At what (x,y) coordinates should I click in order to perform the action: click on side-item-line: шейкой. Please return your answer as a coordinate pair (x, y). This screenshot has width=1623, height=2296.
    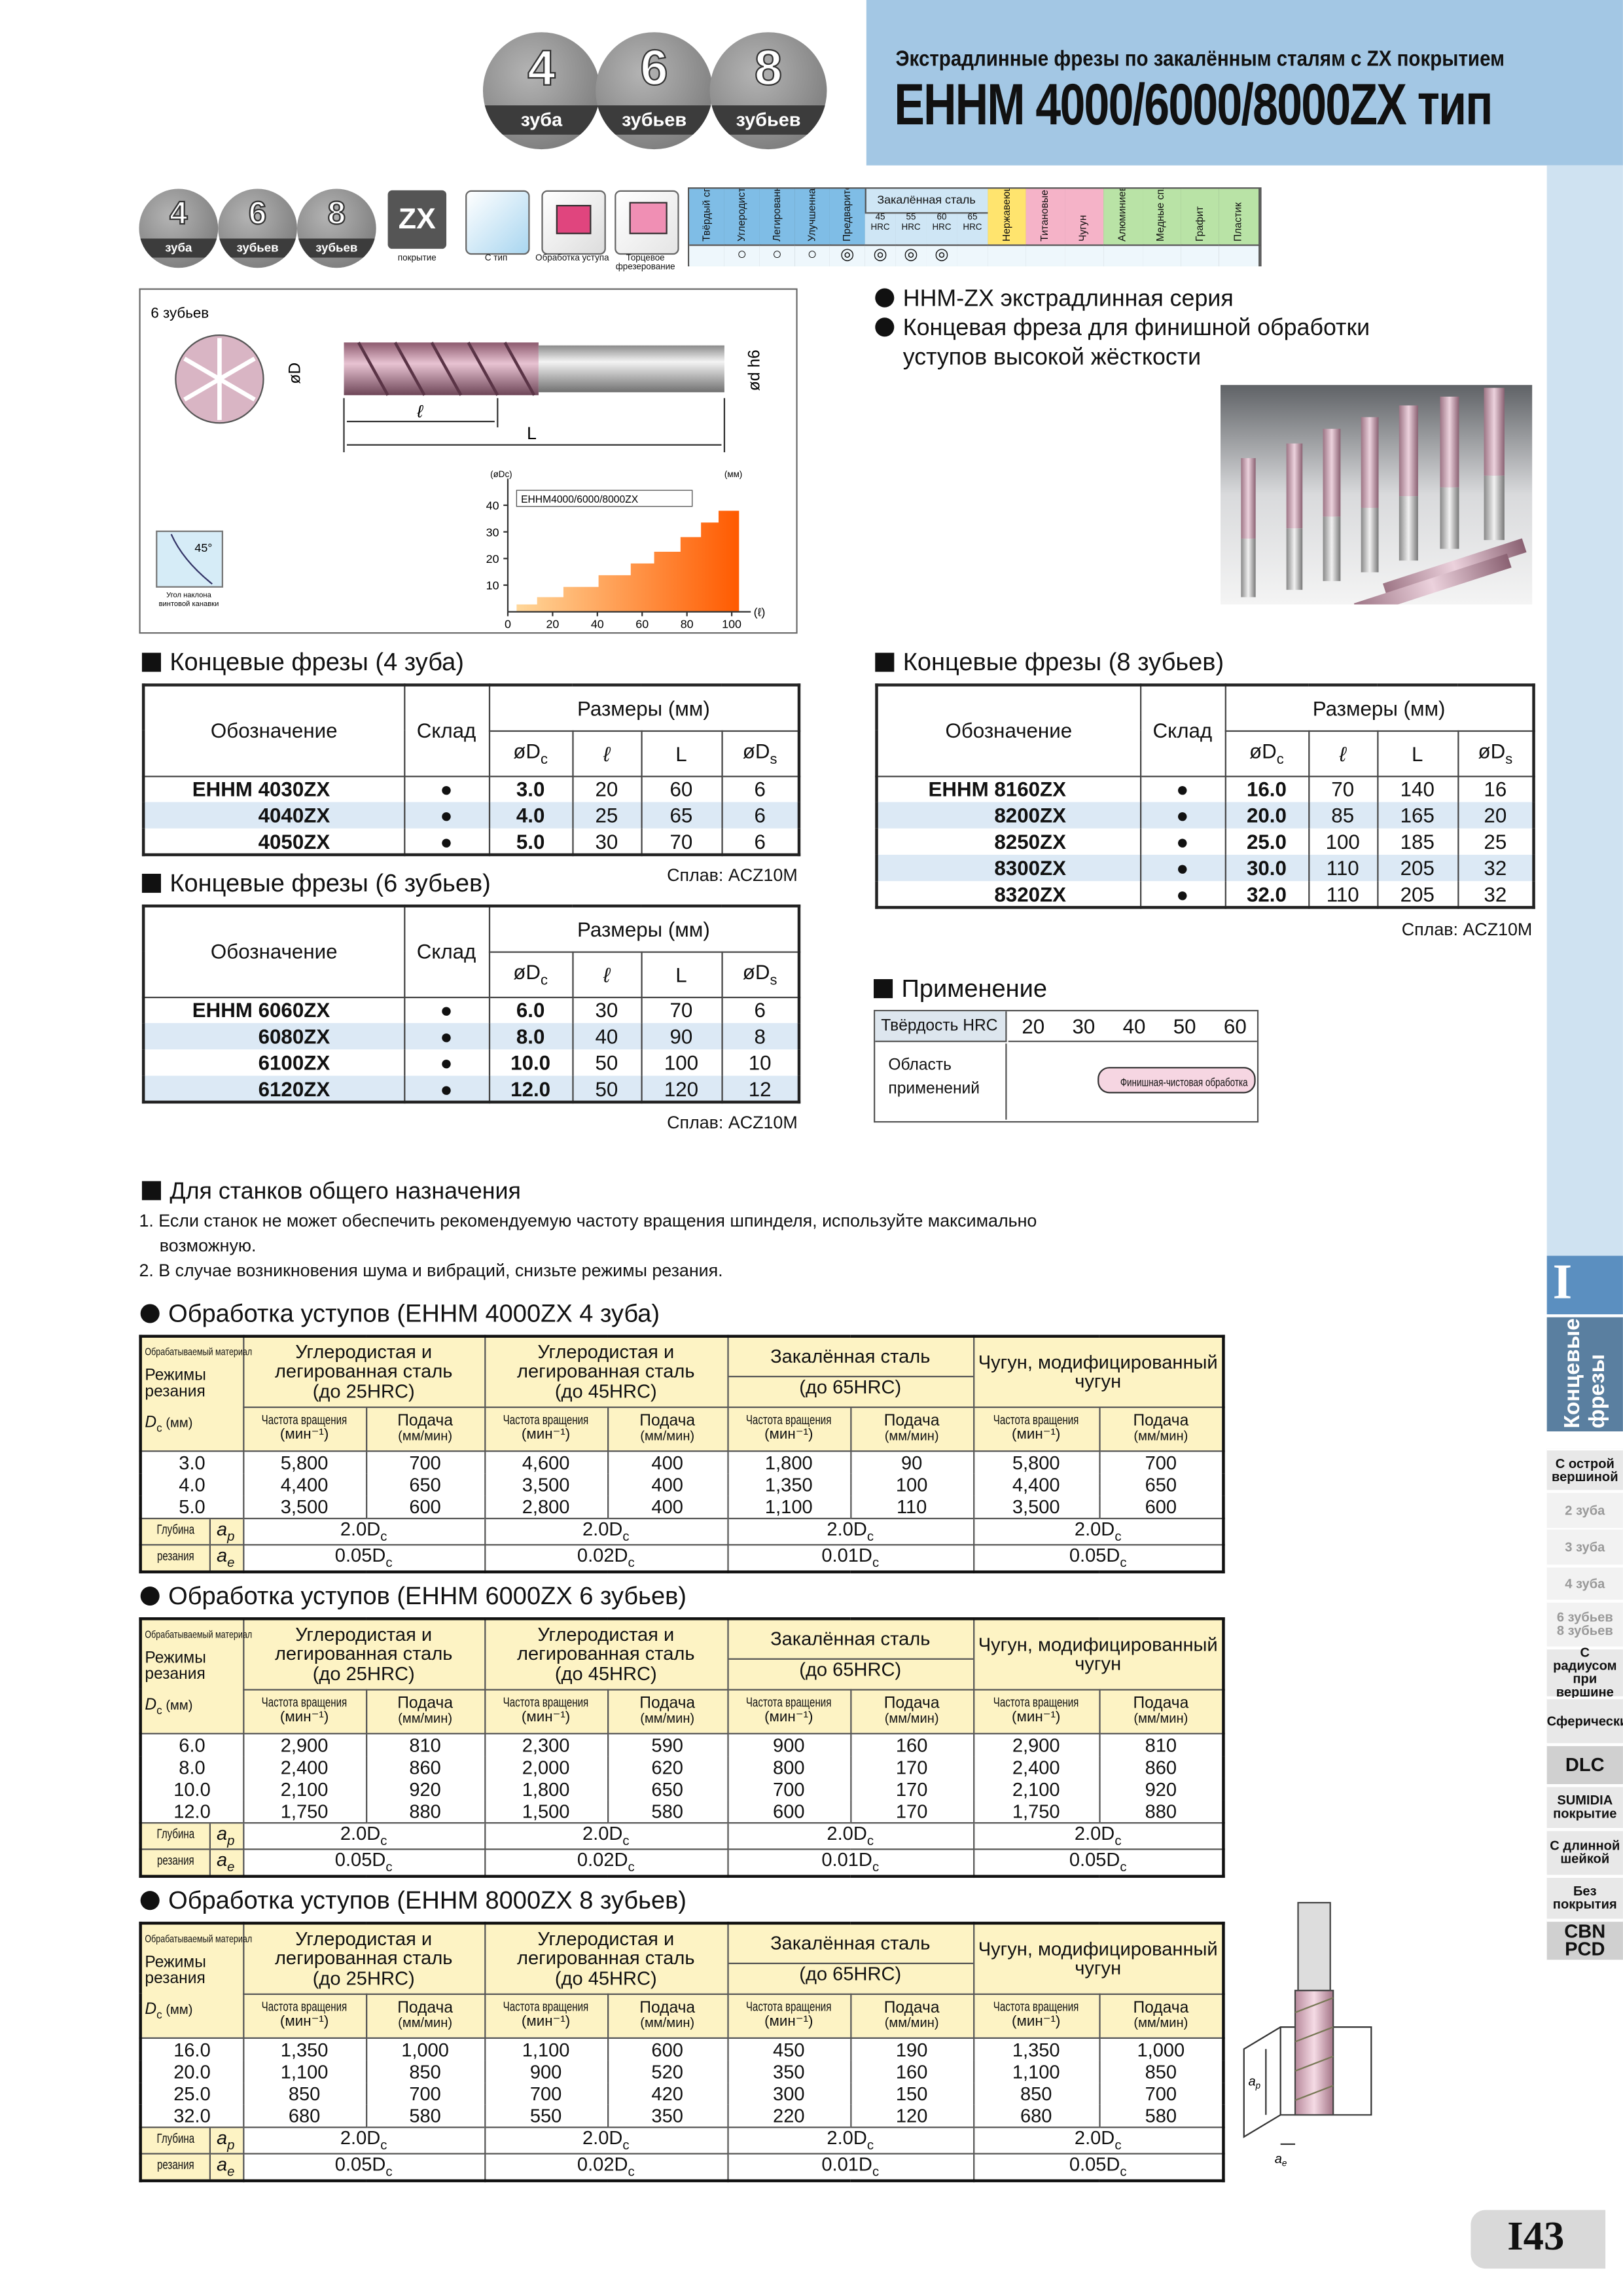
    Looking at the image, I should click on (1585, 1859).